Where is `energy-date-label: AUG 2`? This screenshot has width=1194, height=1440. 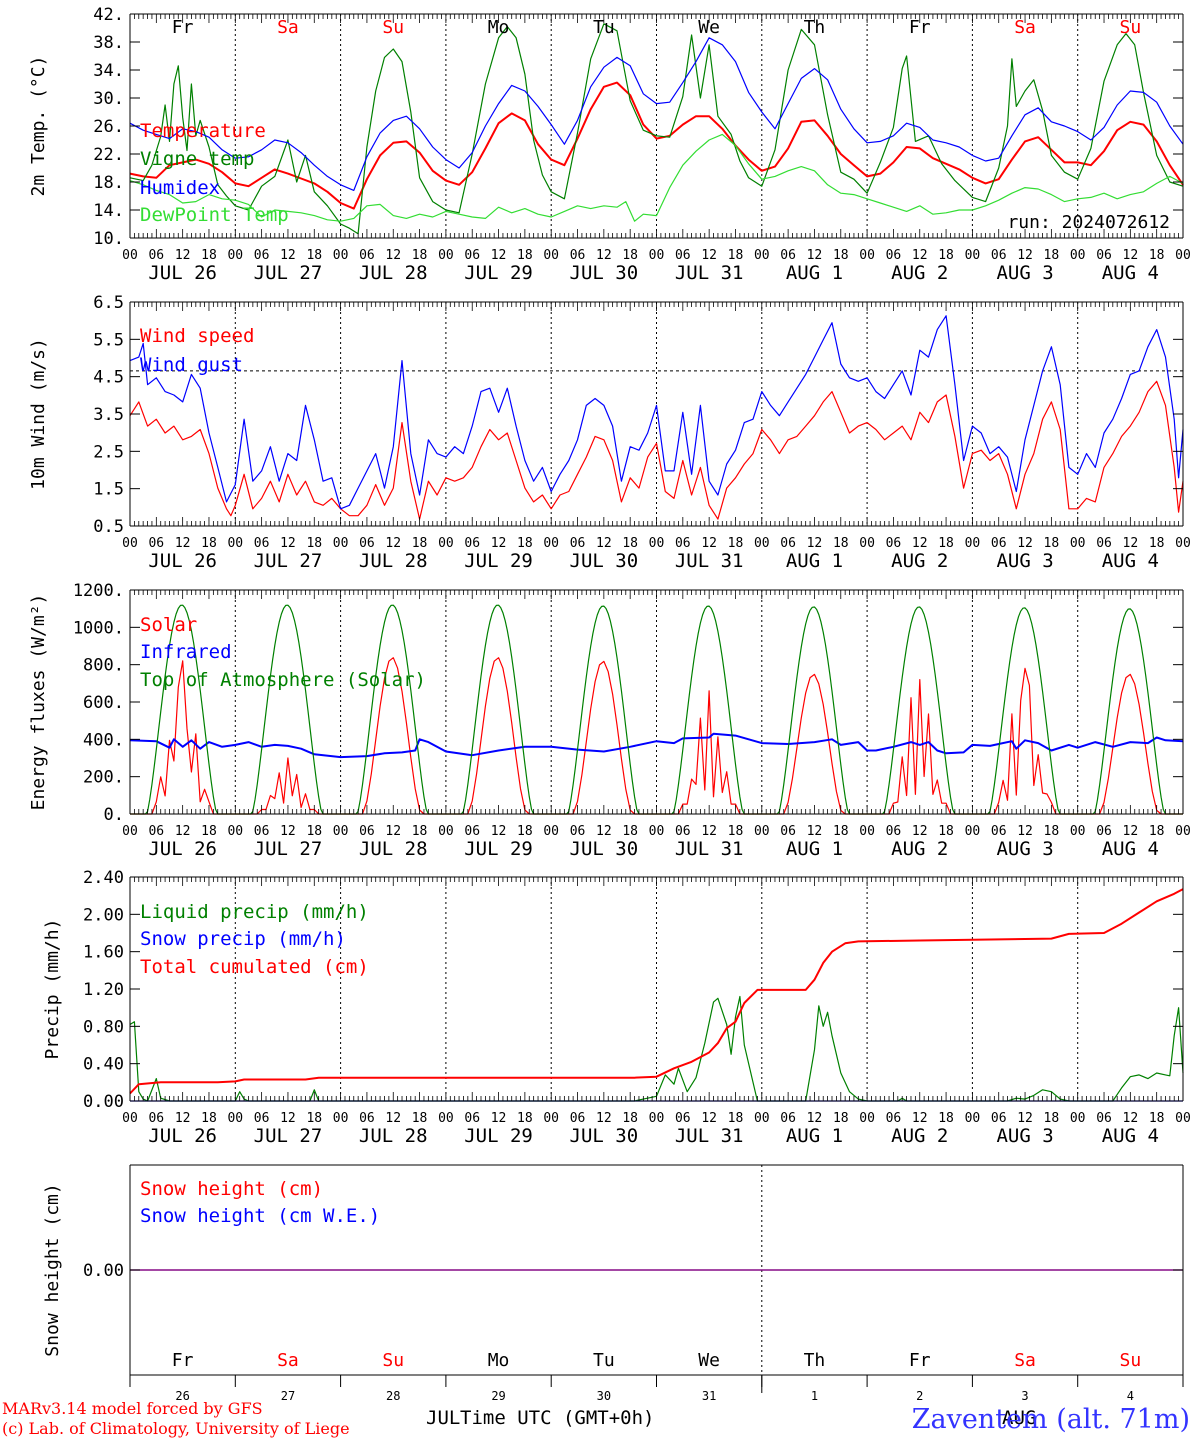
energy-date-label: AUG 2 is located at coordinates (919, 849).